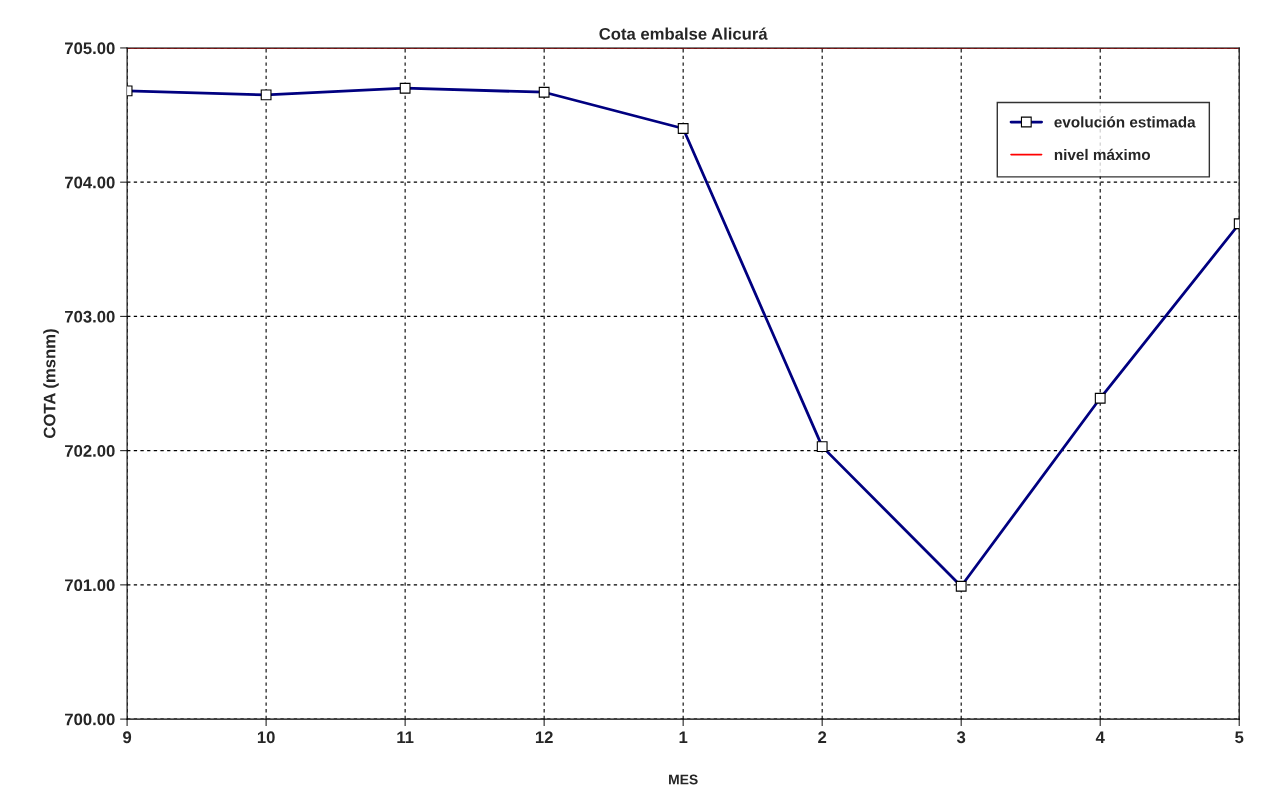 The image size is (1271, 799). What do you see at coordinates (961, 737) in the screenshot?
I see `x-tick-label: 3` at bounding box center [961, 737].